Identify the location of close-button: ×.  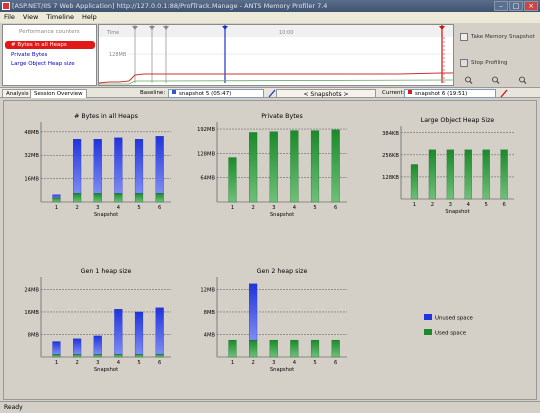
(531, 6).